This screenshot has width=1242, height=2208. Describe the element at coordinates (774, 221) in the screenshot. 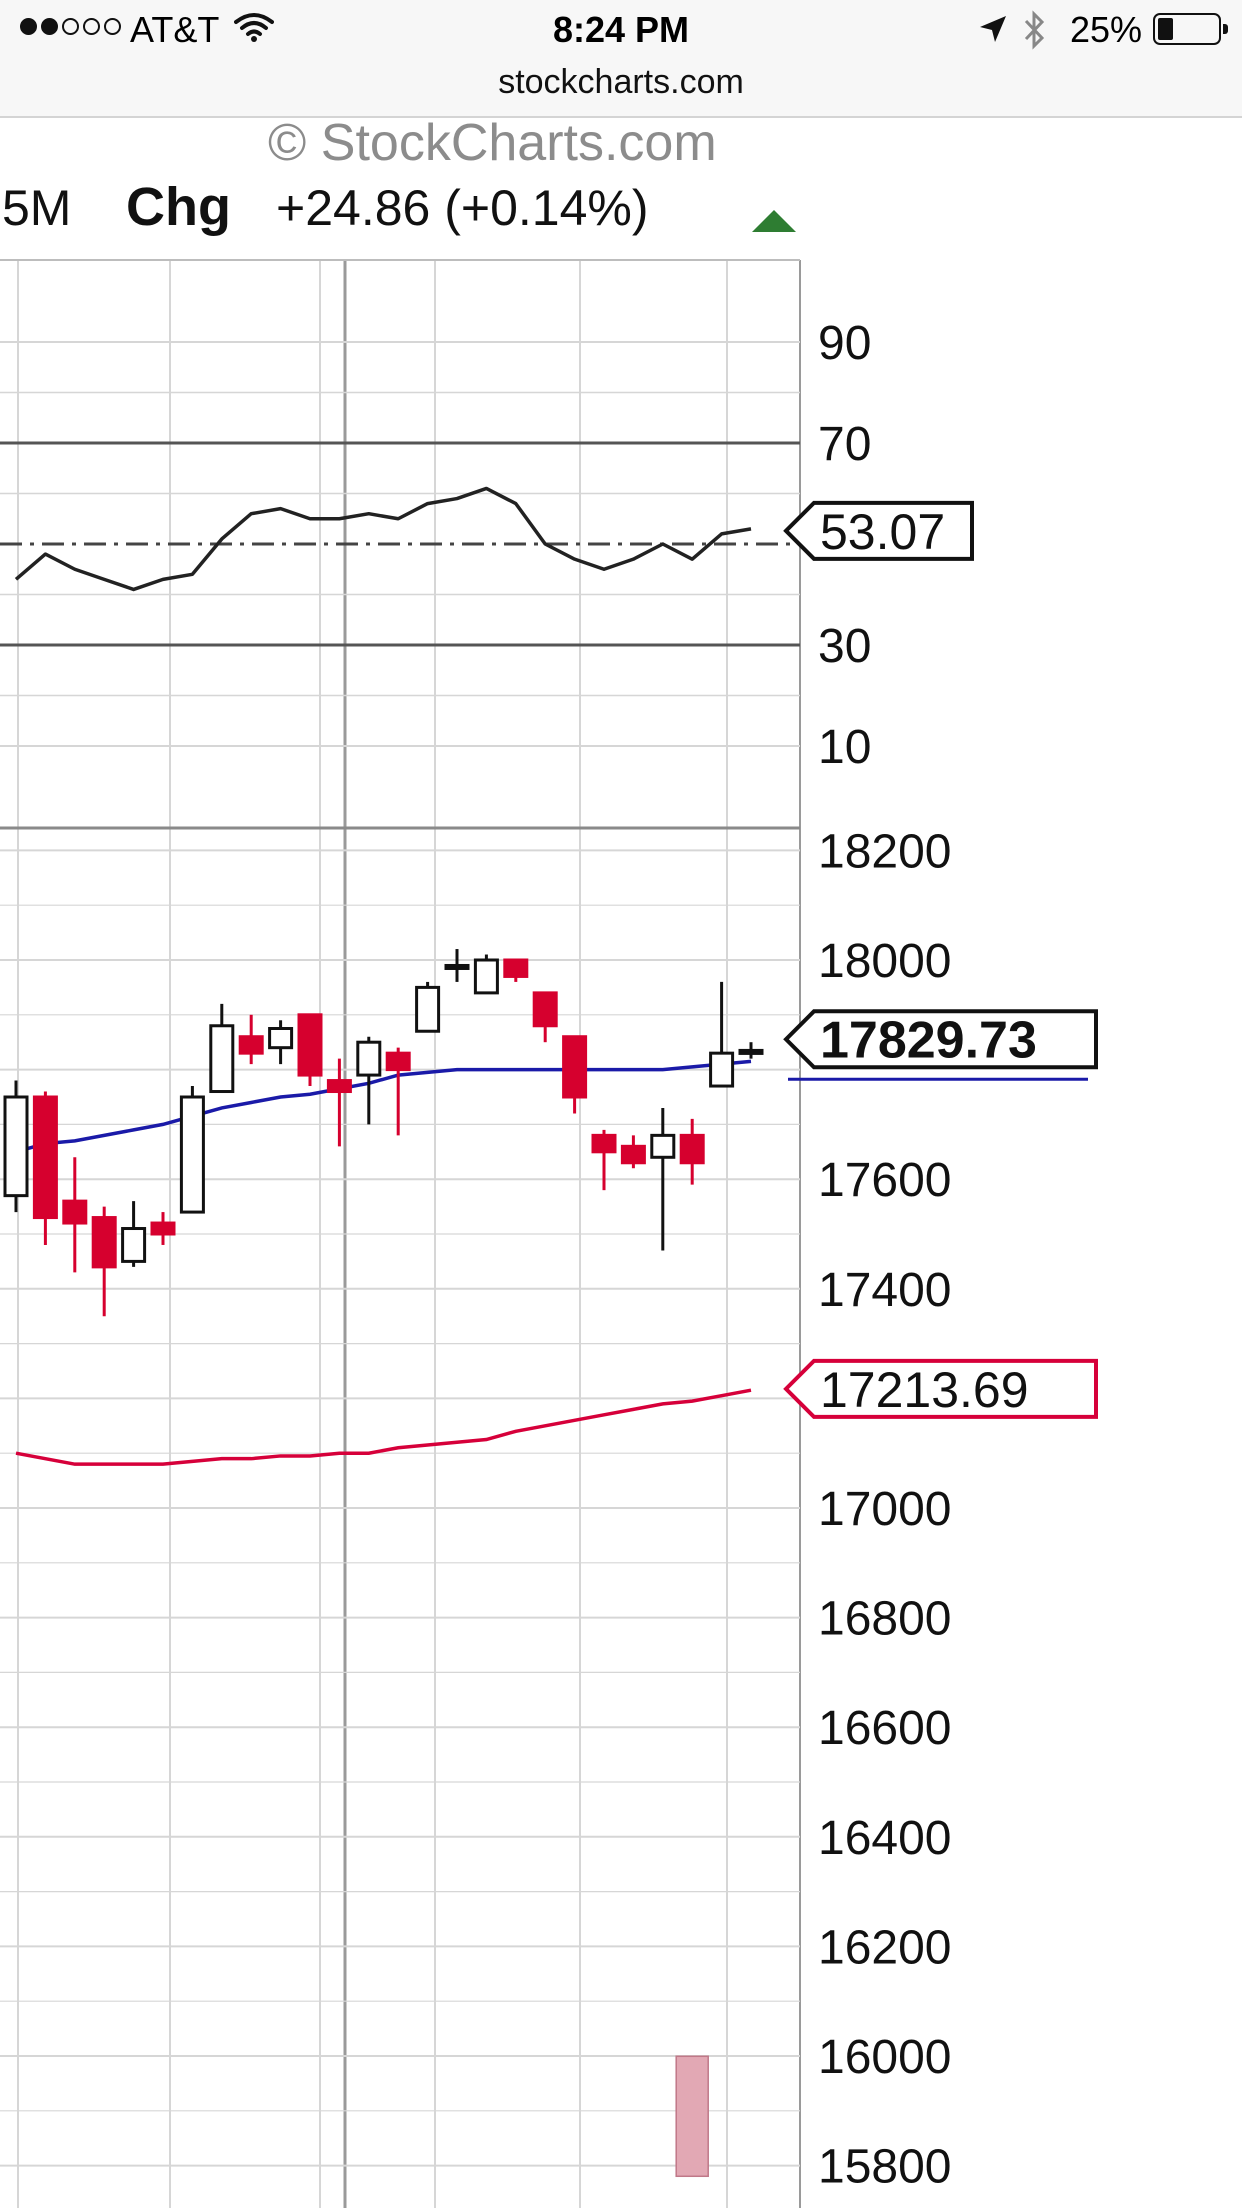

I see `up-arrow-icon` at that location.